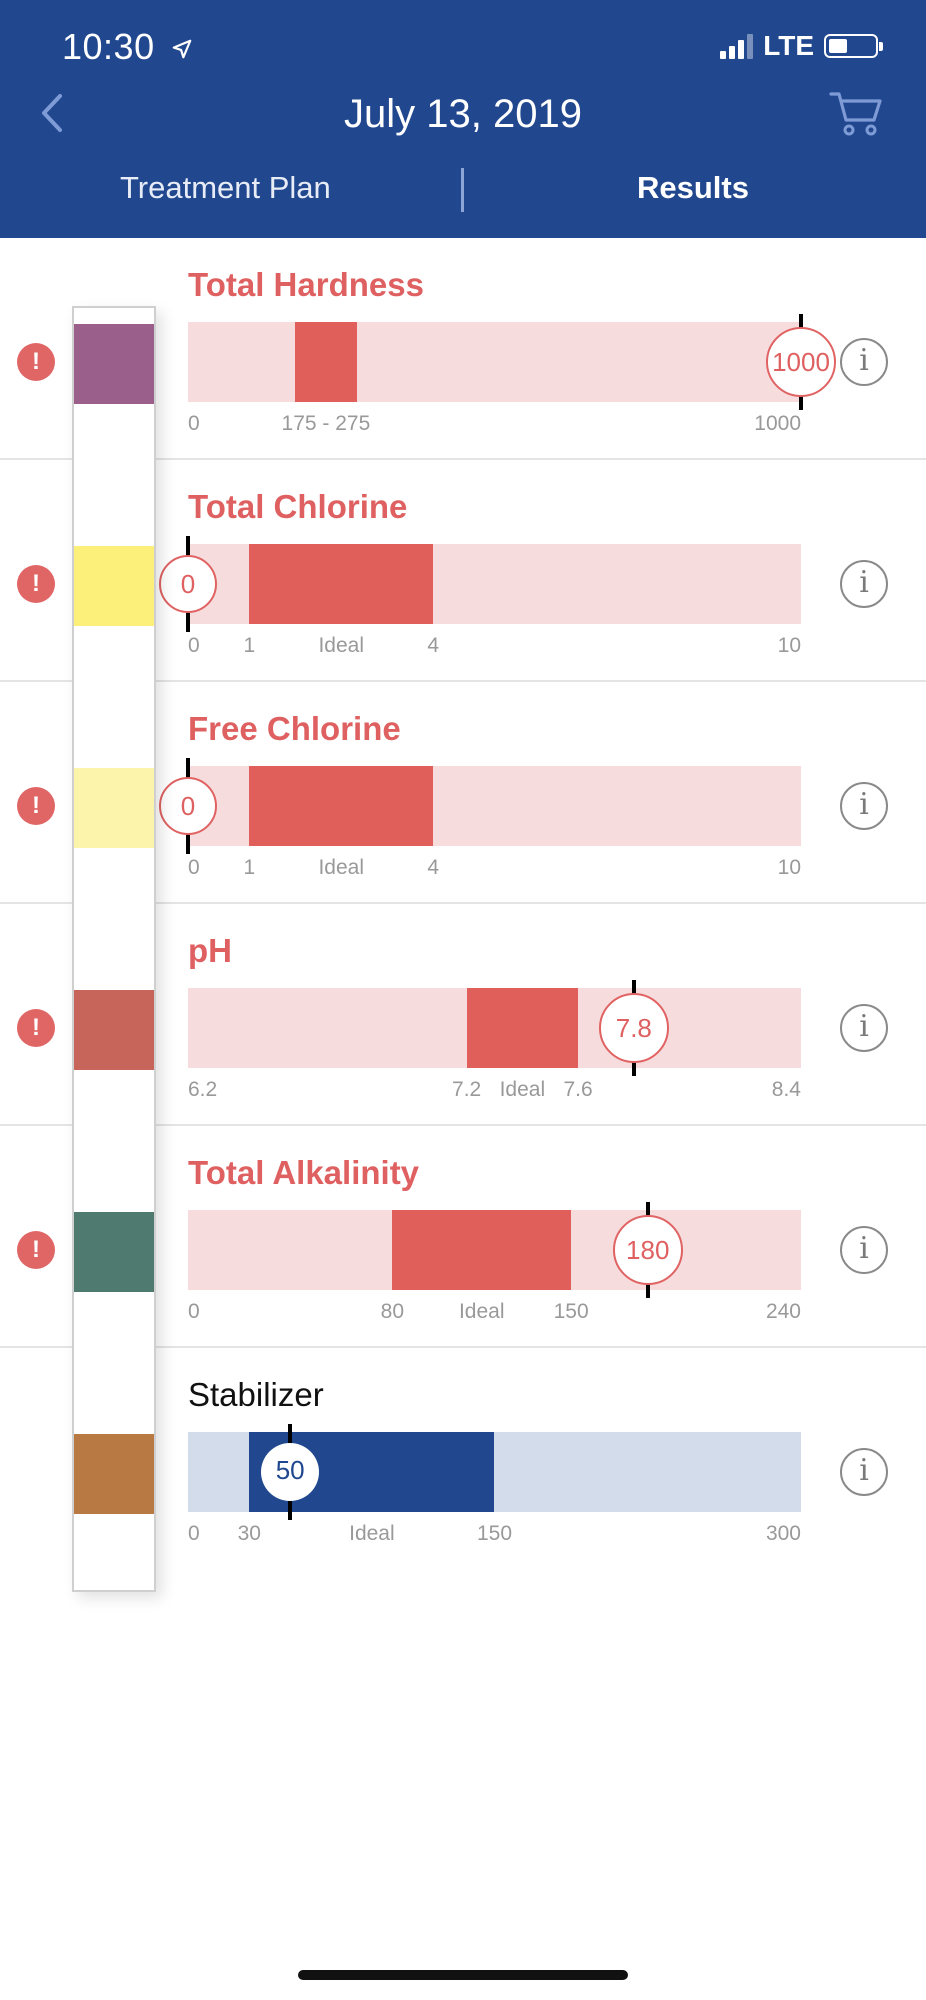 Image resolution: width=926 pixels, height=2000 pixels. What do you see at coordinates (52, 113) in the screenshot?
I see `back-button` at bounding box center [52, 113].